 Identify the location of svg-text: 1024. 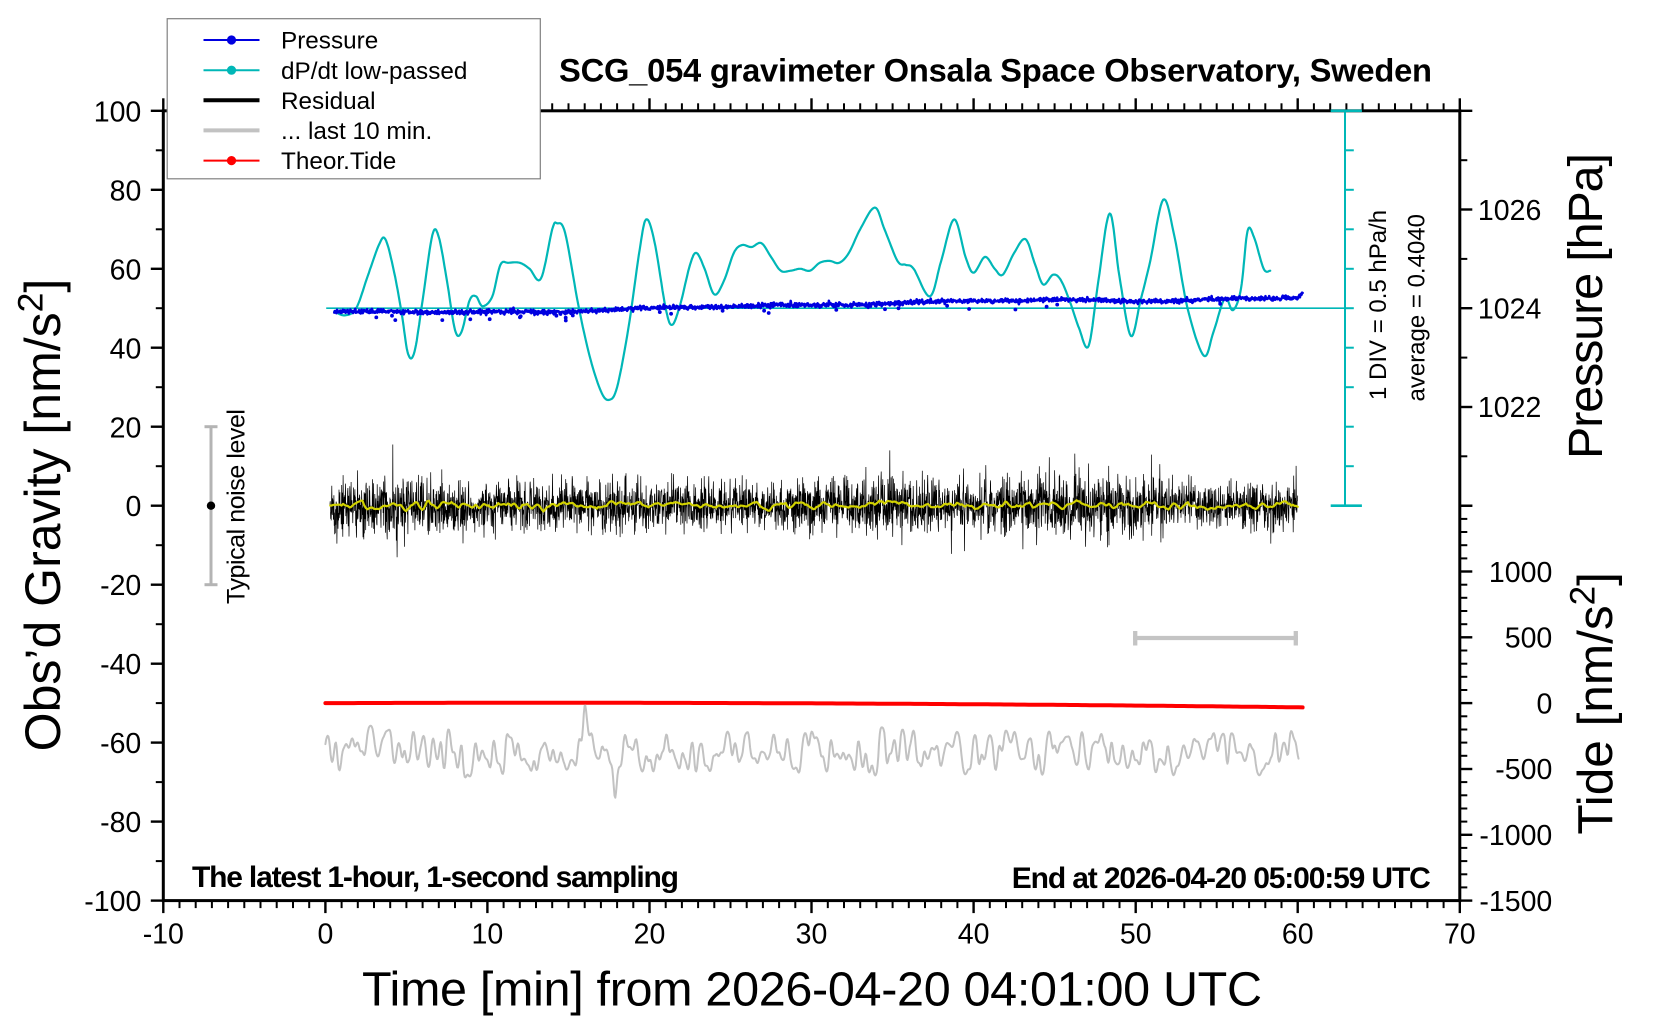
(1510, 310).